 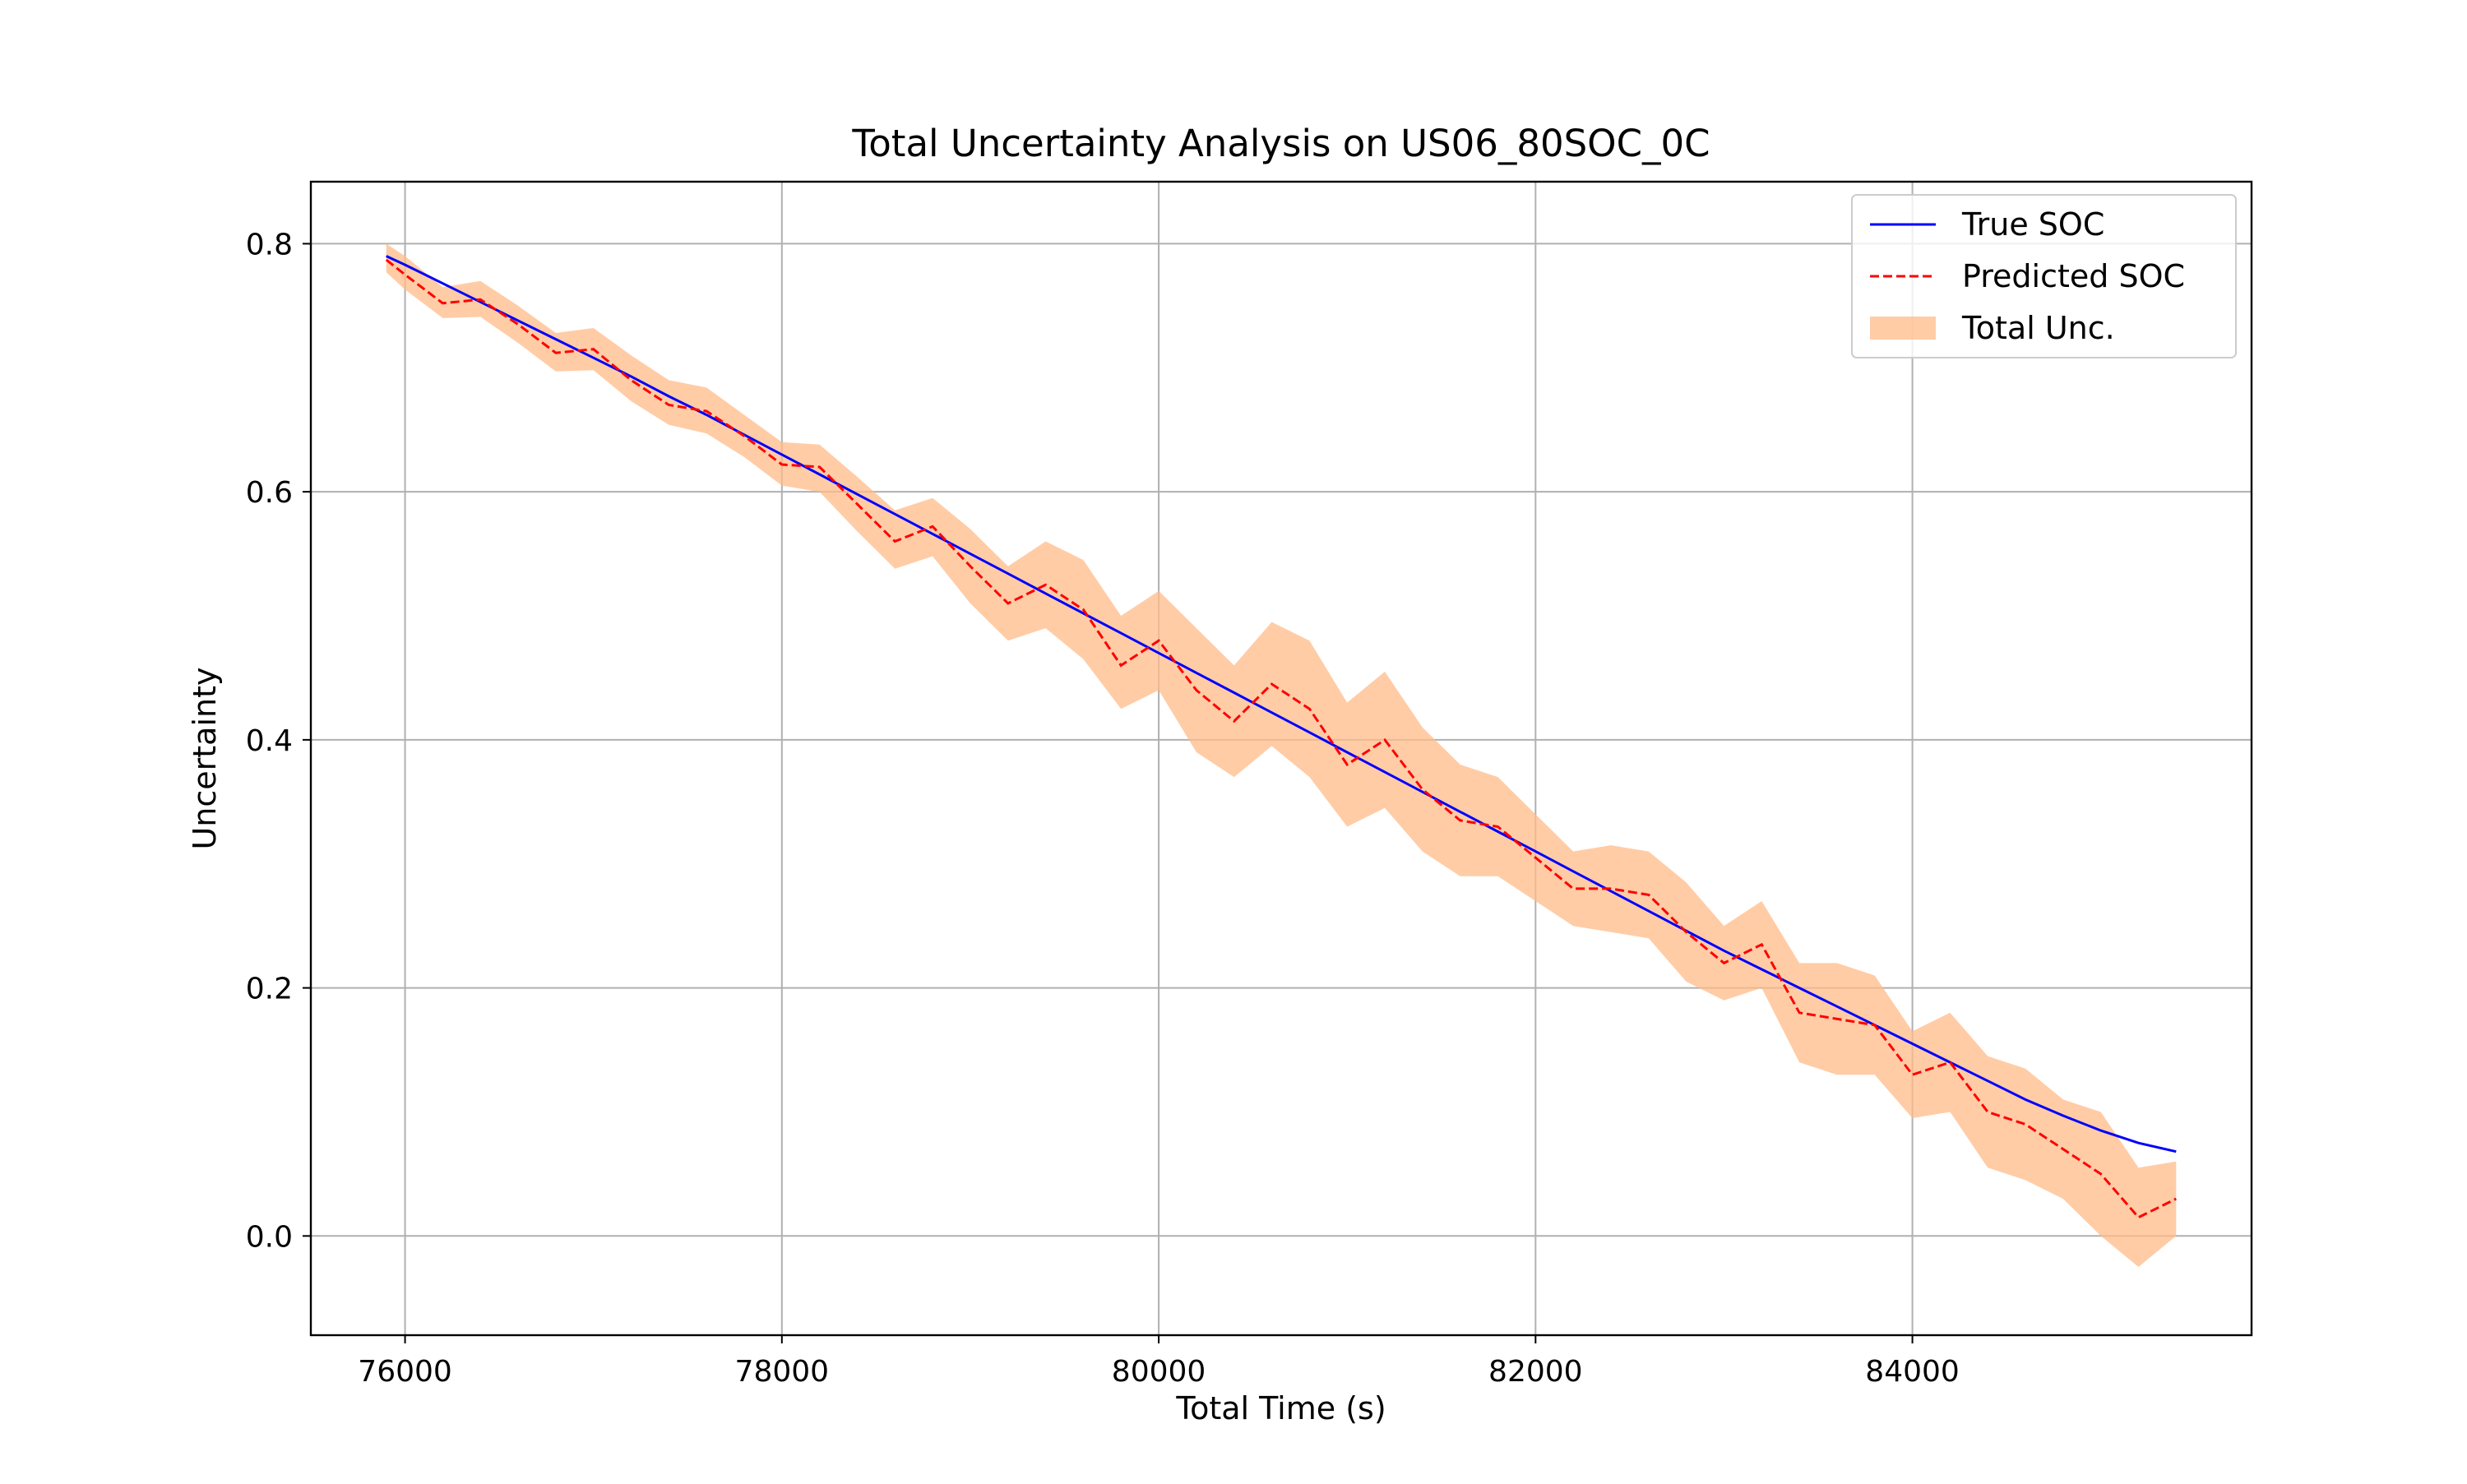 I want to click on legend-total-unc-swatch, so click(x=1903, y=329).